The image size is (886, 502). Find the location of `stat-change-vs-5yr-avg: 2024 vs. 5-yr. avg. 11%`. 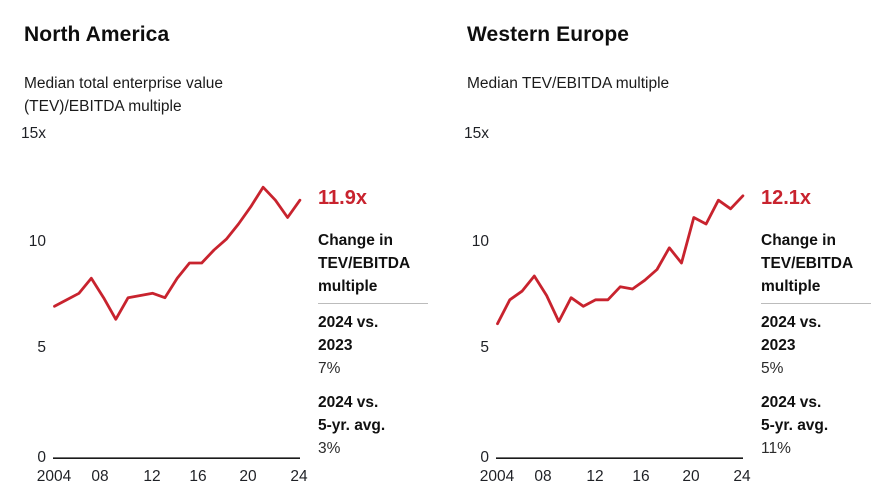

stat-change-vs-5yr-avg: 2024 vs. 5-yr. avg. 11% is located at coordinates (816, 425).